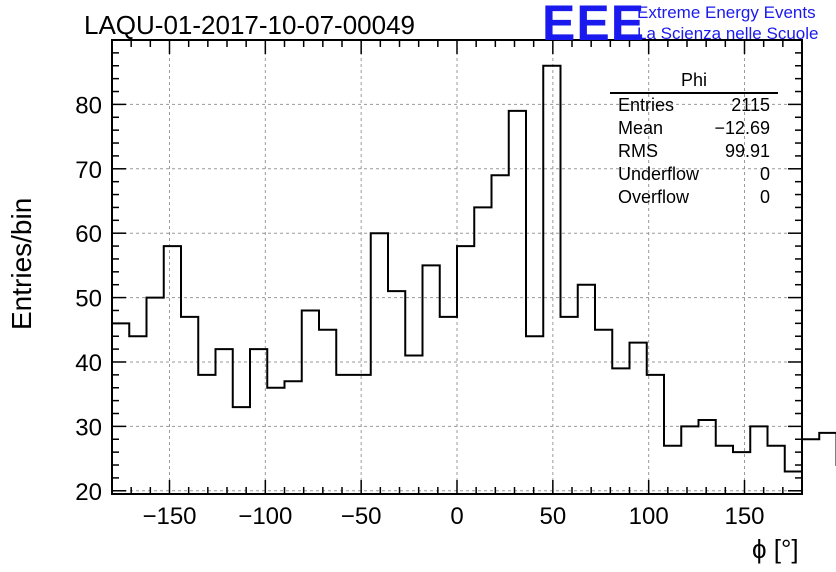  What do you see at coordinates (694, 197) in the screenshot?
I see `stats-row-overflow: Overflow 0` at bounding box center [694, 197].